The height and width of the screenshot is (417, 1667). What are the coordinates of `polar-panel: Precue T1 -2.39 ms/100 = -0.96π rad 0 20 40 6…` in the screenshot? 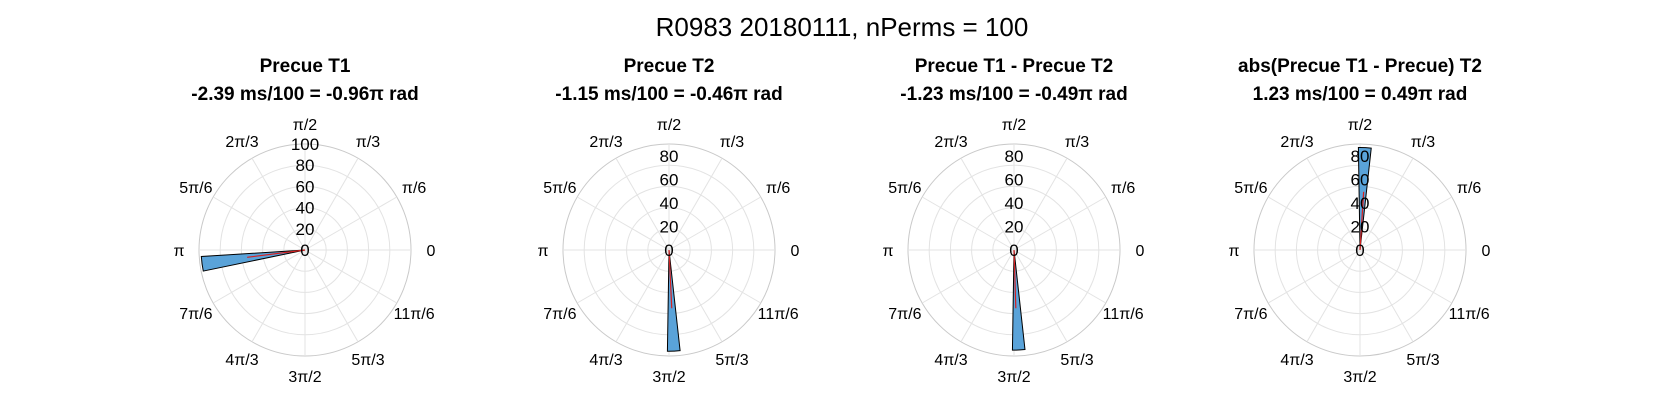 It's located at (304, 221).